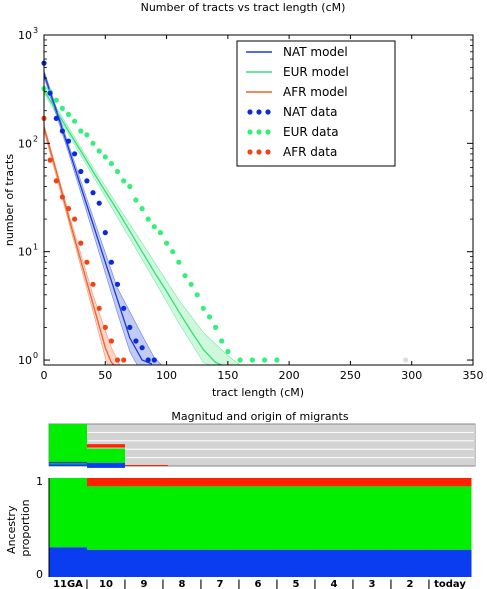 The height and width of the screenshot is (589, 487). What do you see at coordinates (25, 527) in the screenshot?
I see `prop-y-label-line2: proportion` at bounding box center [25, 527].